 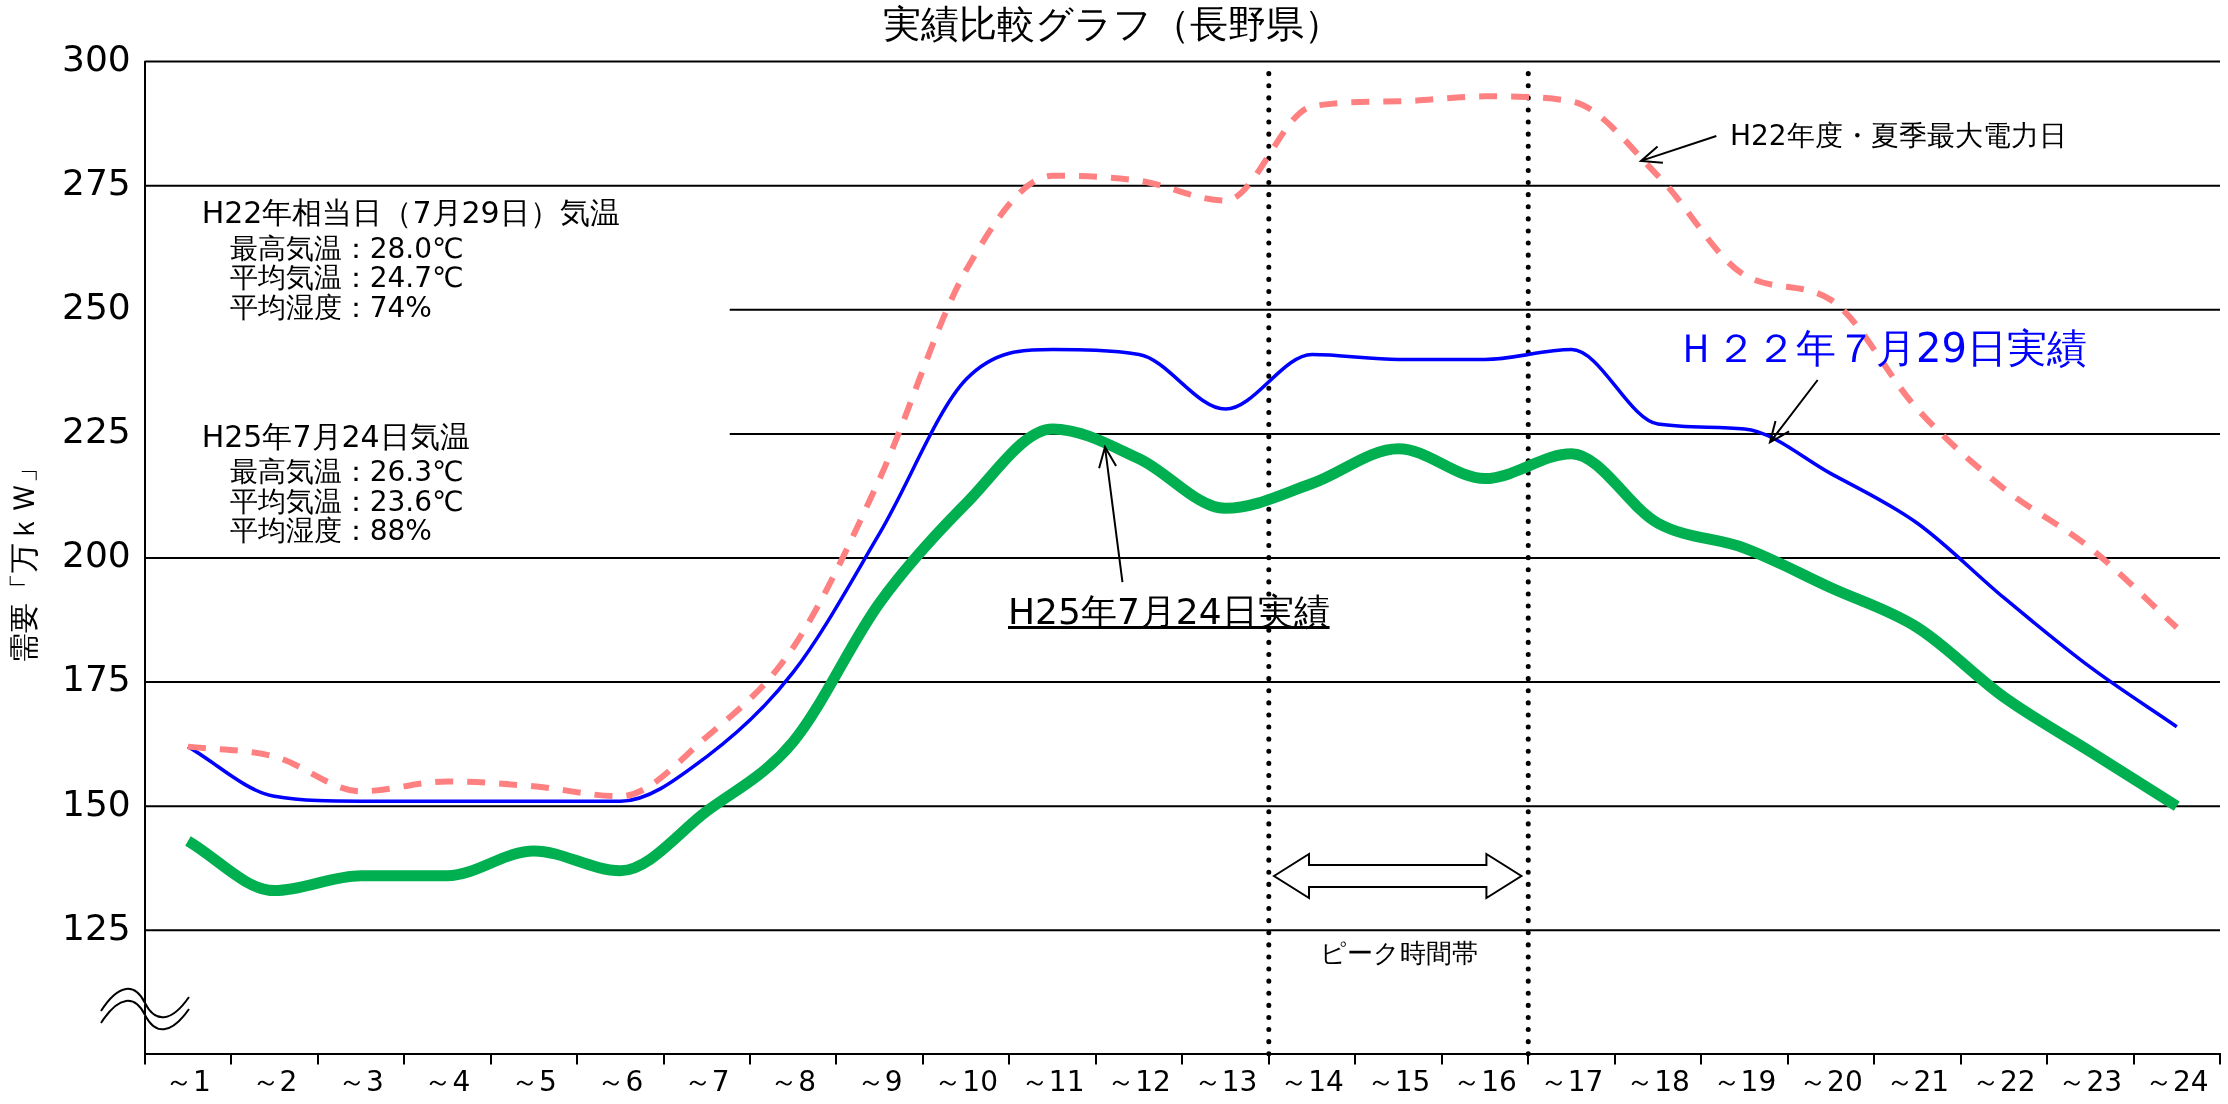 What do you see at coordinates (1485, 1082) in the screenshot?
I see `x-tick-label: ～16` at bounding box center [1485, 1082].